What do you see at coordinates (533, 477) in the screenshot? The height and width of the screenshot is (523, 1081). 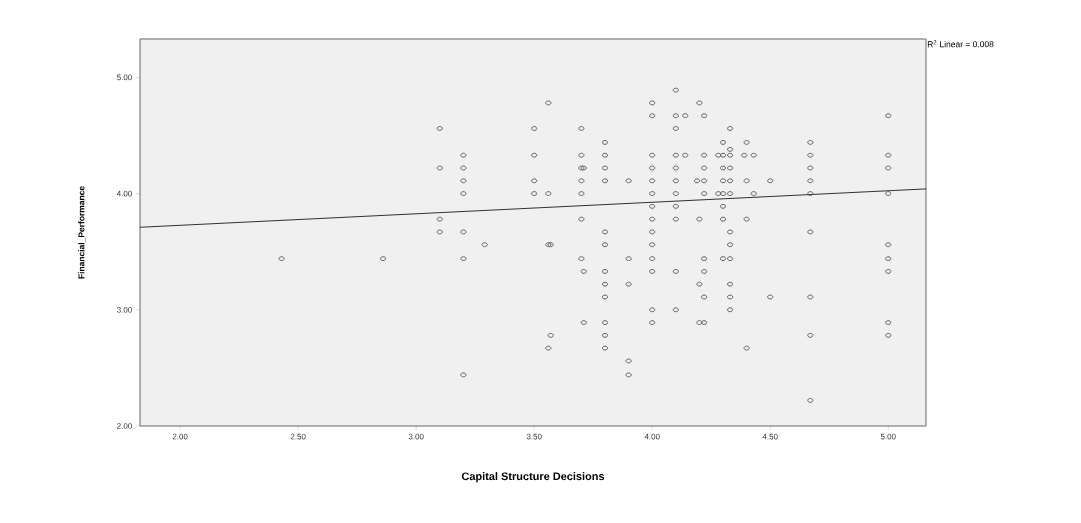 I see `x-axis-title: Capital Structure Decisions` at bounding box center [533, 477].